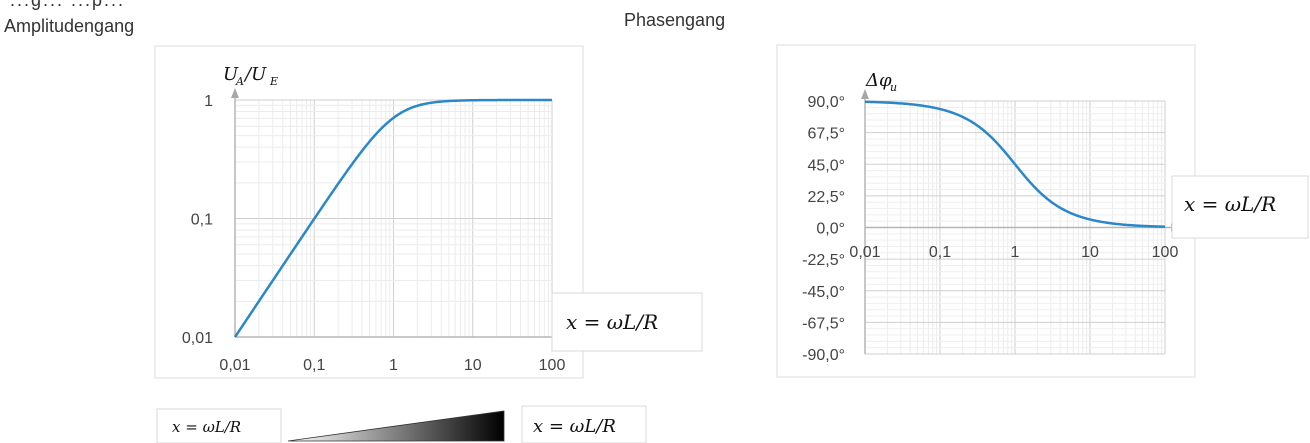 The height and width of the screenshot is (443, 1310). Describe the element at coordinates (823, 323) in the screenshot. I see `y-tick-label: -67,5°` at that location.